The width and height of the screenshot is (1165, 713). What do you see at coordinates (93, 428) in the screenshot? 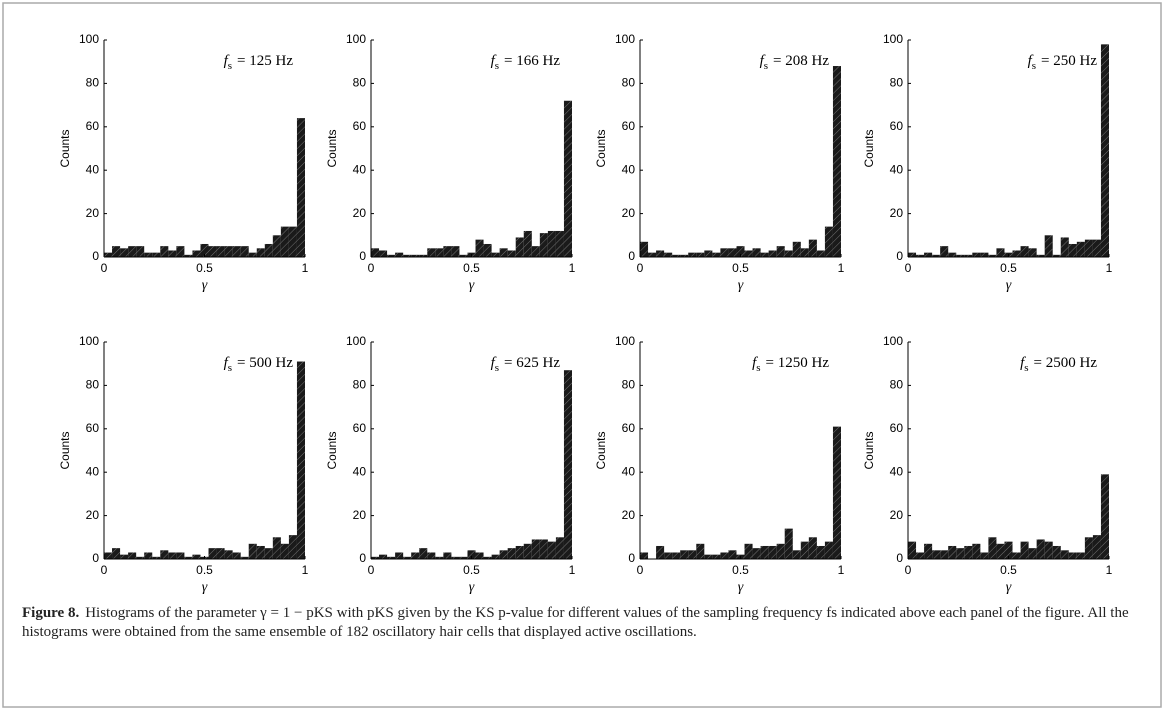
I see `y-tick-label: 60` at bounding box center [93, 428].